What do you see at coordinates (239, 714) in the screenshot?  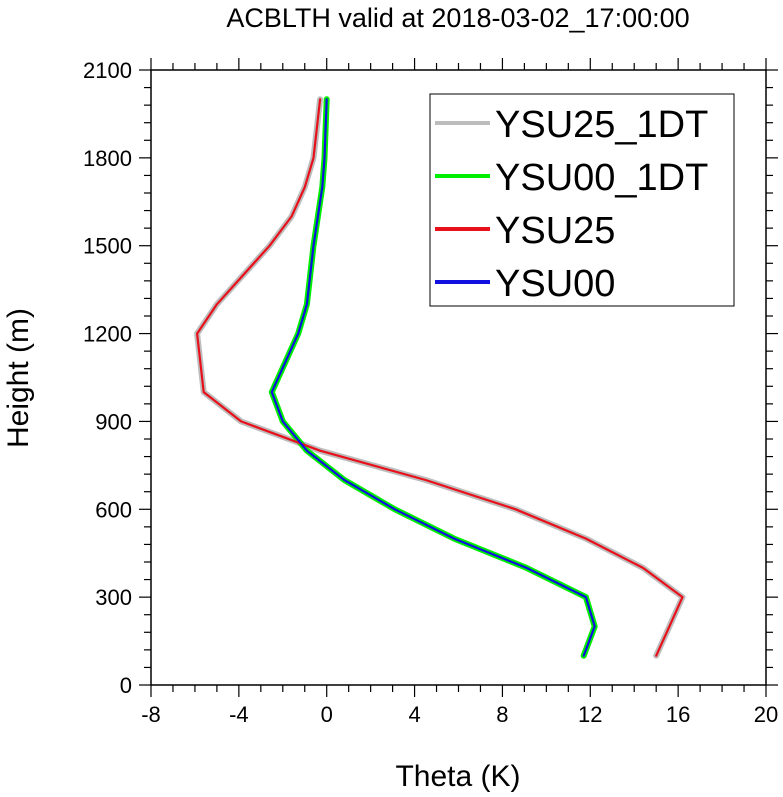 I see `x-tick-label: -4` at bounding box center [239, 714].